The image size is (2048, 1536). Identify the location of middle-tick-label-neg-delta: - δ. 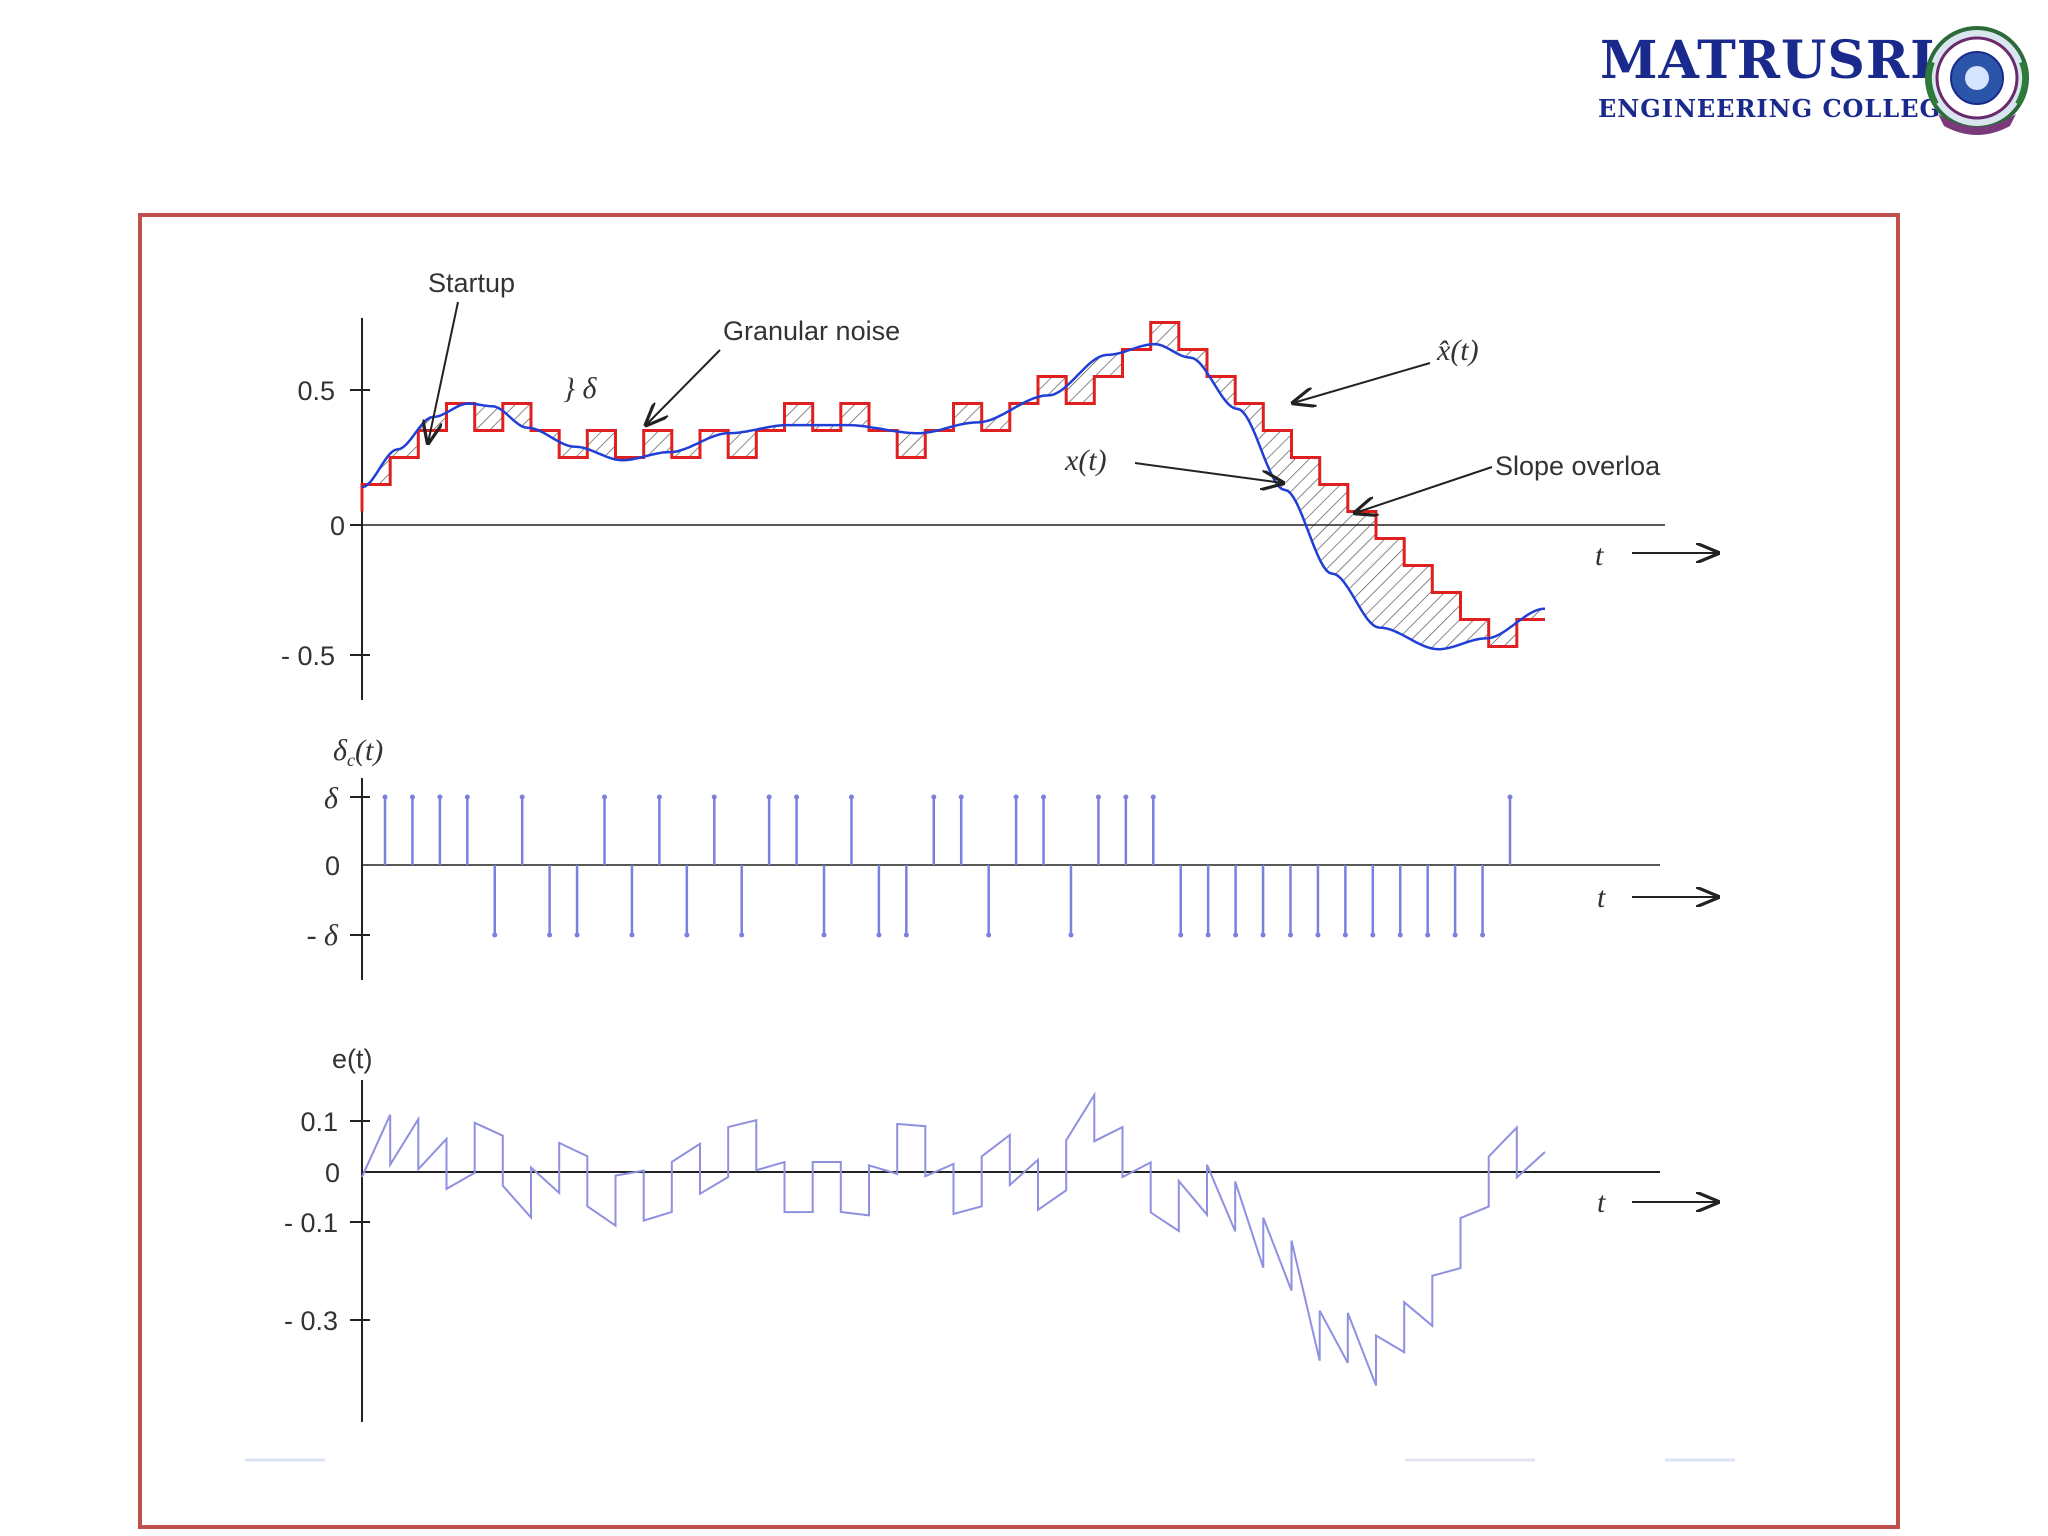
(323, 935).